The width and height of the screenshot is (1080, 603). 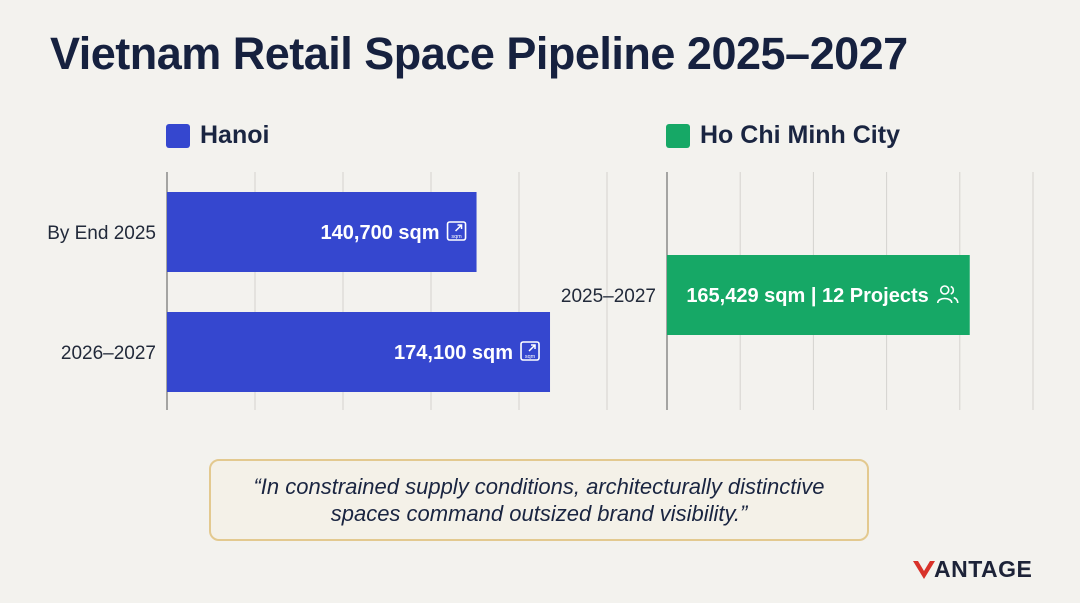 I want to click on category-label-hcmc-0: 2025–2027, so click(x=608, y=296).